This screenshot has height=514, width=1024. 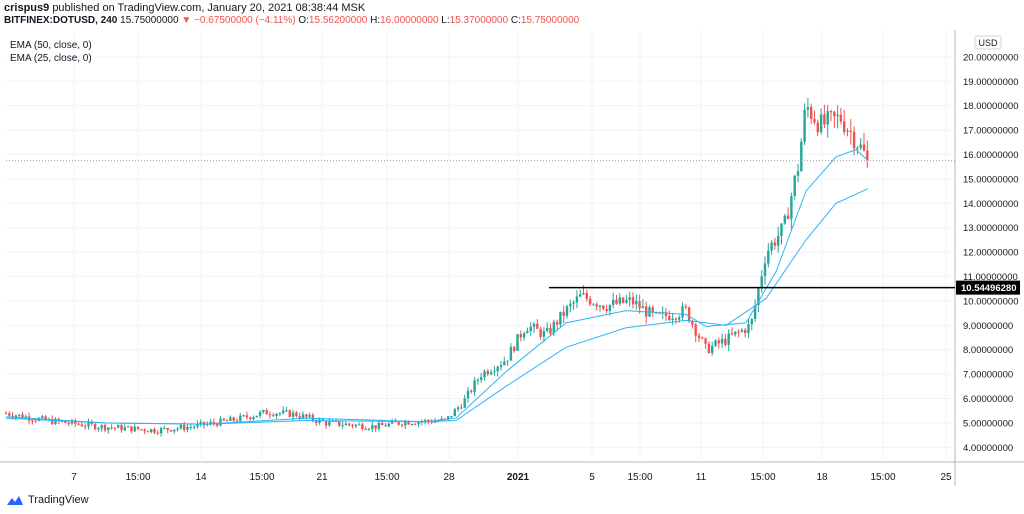 I want to click on x-tick-label: 2021, so click(x=518, y=477).